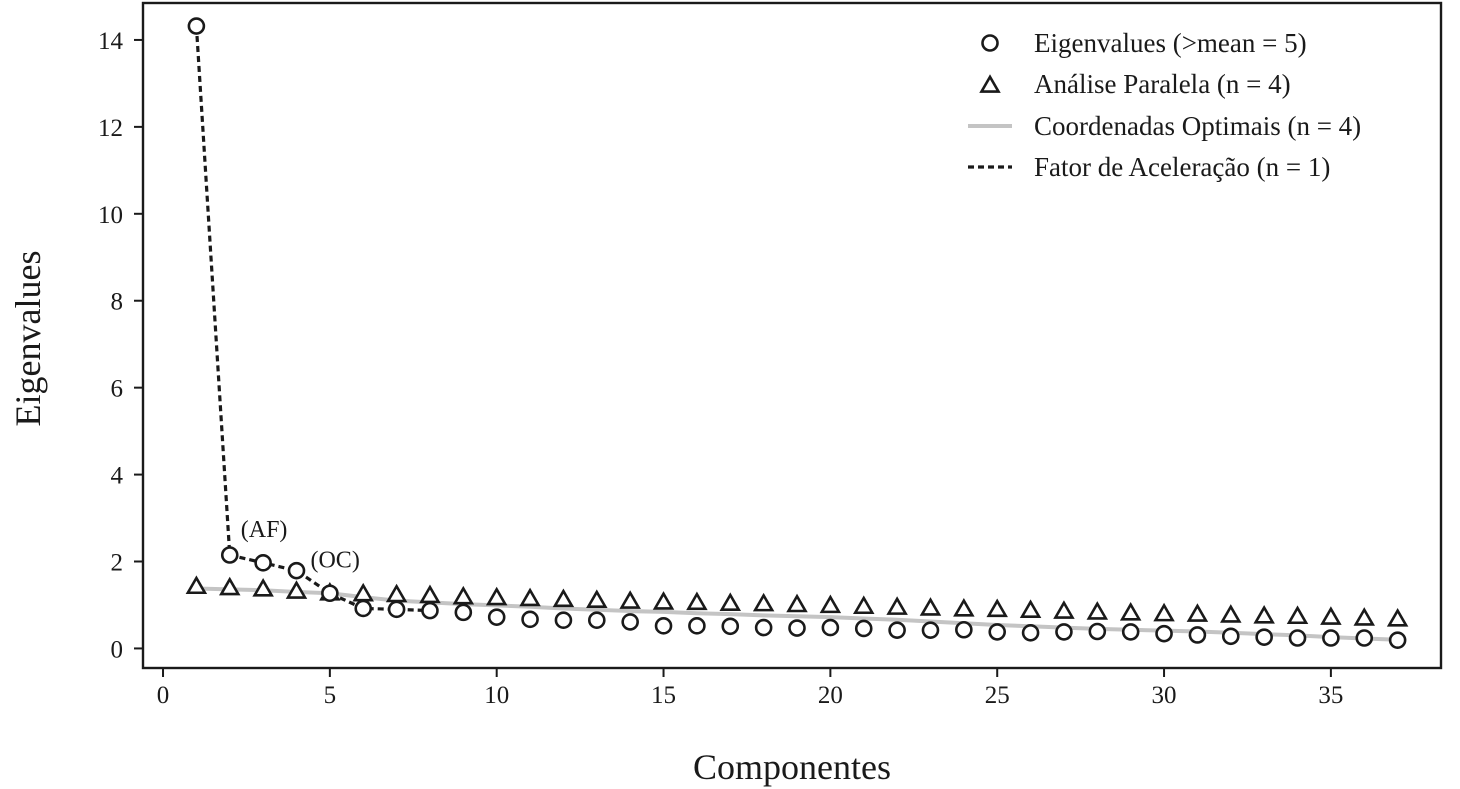  Describe the element at coordinates (117, 476) in the screenshot. I see `y-tick-label: 4` at that location.